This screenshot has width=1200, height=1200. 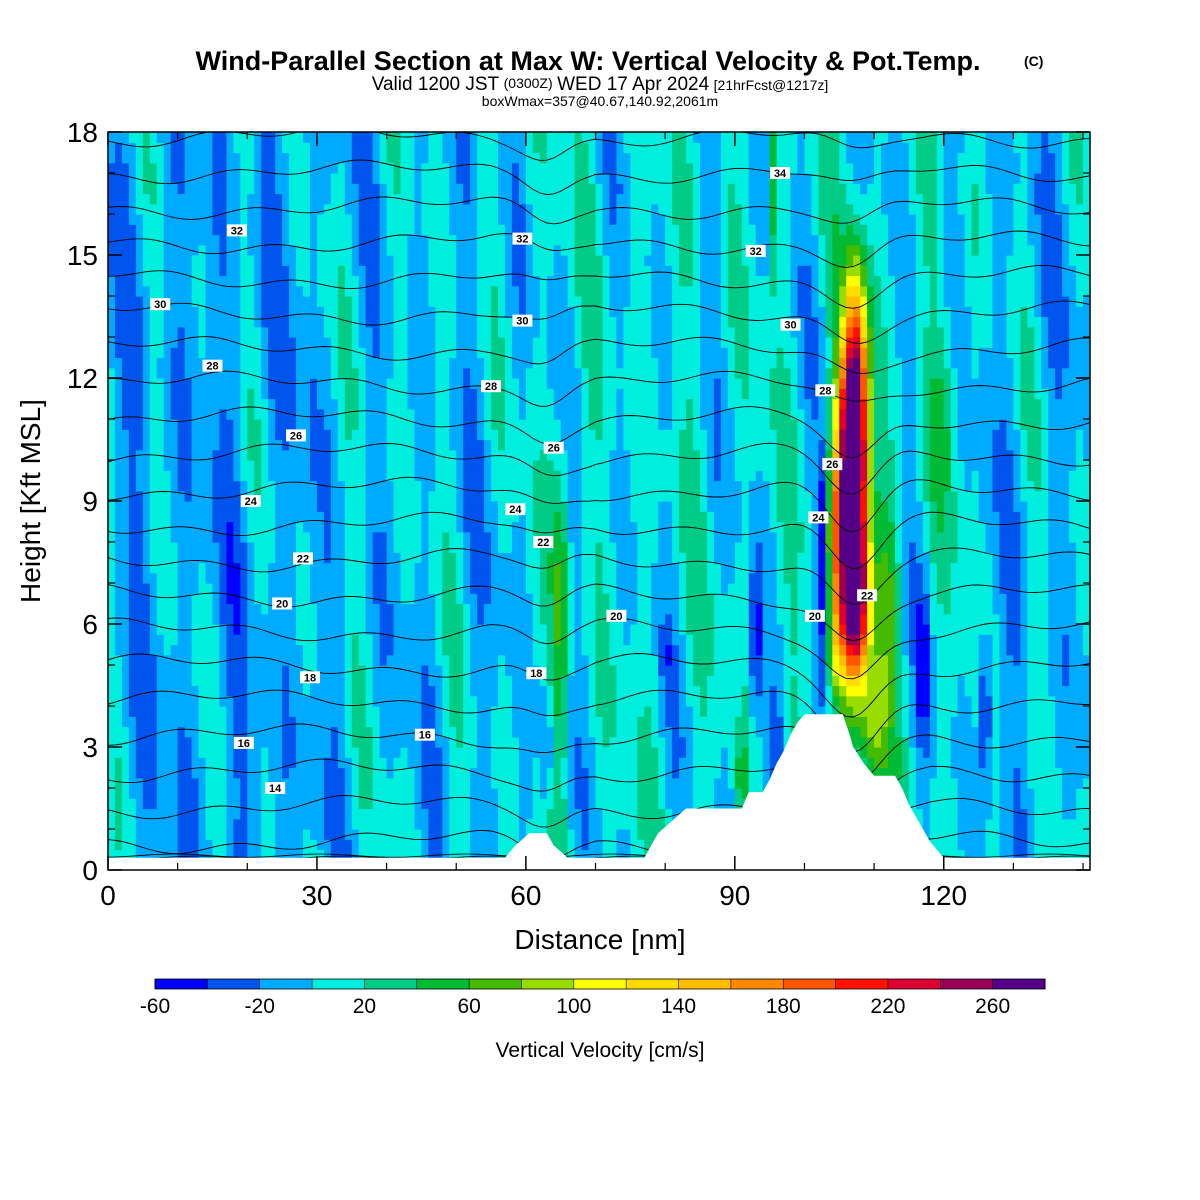 What do you see at coordinates (943, 895) in the screenshot?
I see `x-tick-label: 120` at bounding box center [943, 895].